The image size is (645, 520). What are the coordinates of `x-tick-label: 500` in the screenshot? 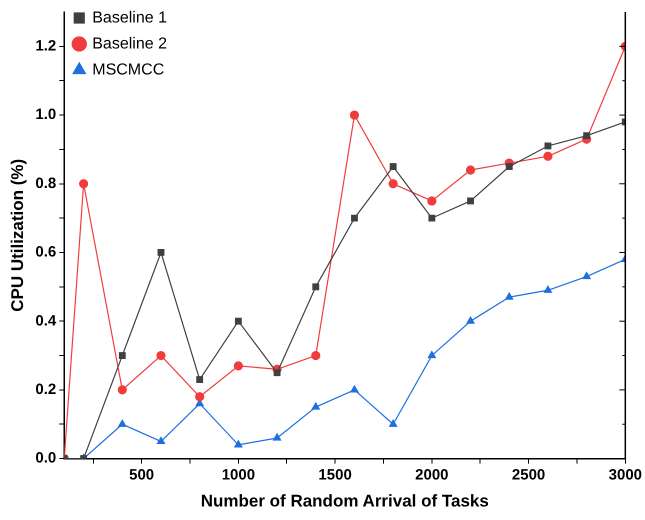 It's located at (141, 475).